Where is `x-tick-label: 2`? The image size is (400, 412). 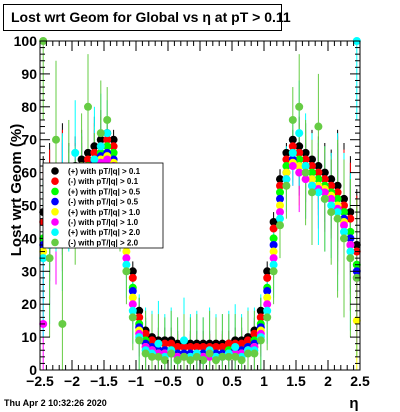 x-tick-label: 2 is located at coordinates (328, 381).